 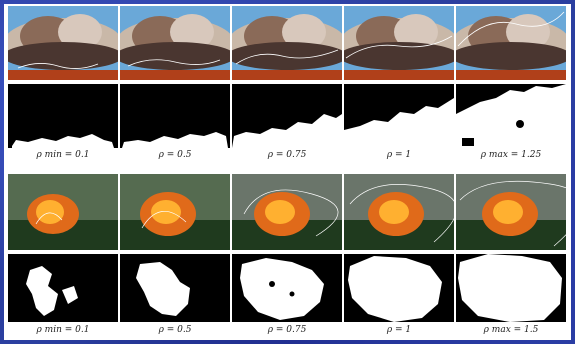 What do you see at coordinates (287, 116) in the screenshot?
I see `smoke-mask-rho-0.75` at bounding box center [287, 116].